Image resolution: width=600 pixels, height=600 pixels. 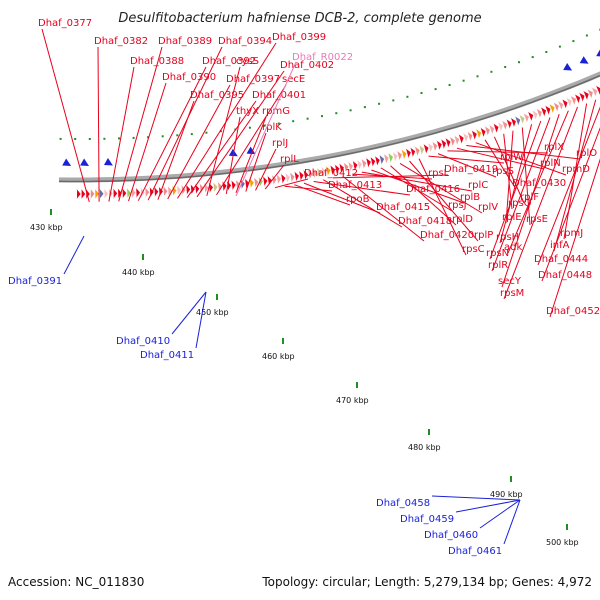 I want to click on gene-label: rplV, so click(x=488, y=207).